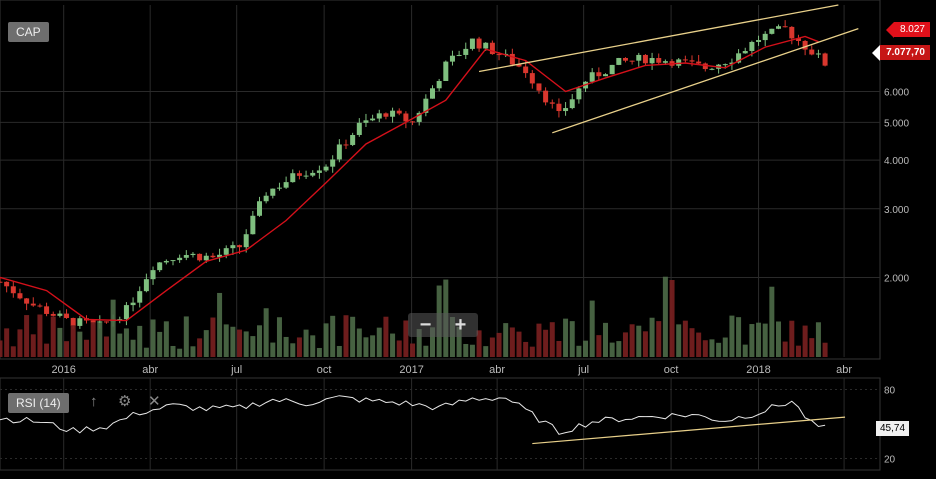 The image size is (936, 479). I want to click on close-icon: ✕, so click(154, 401).